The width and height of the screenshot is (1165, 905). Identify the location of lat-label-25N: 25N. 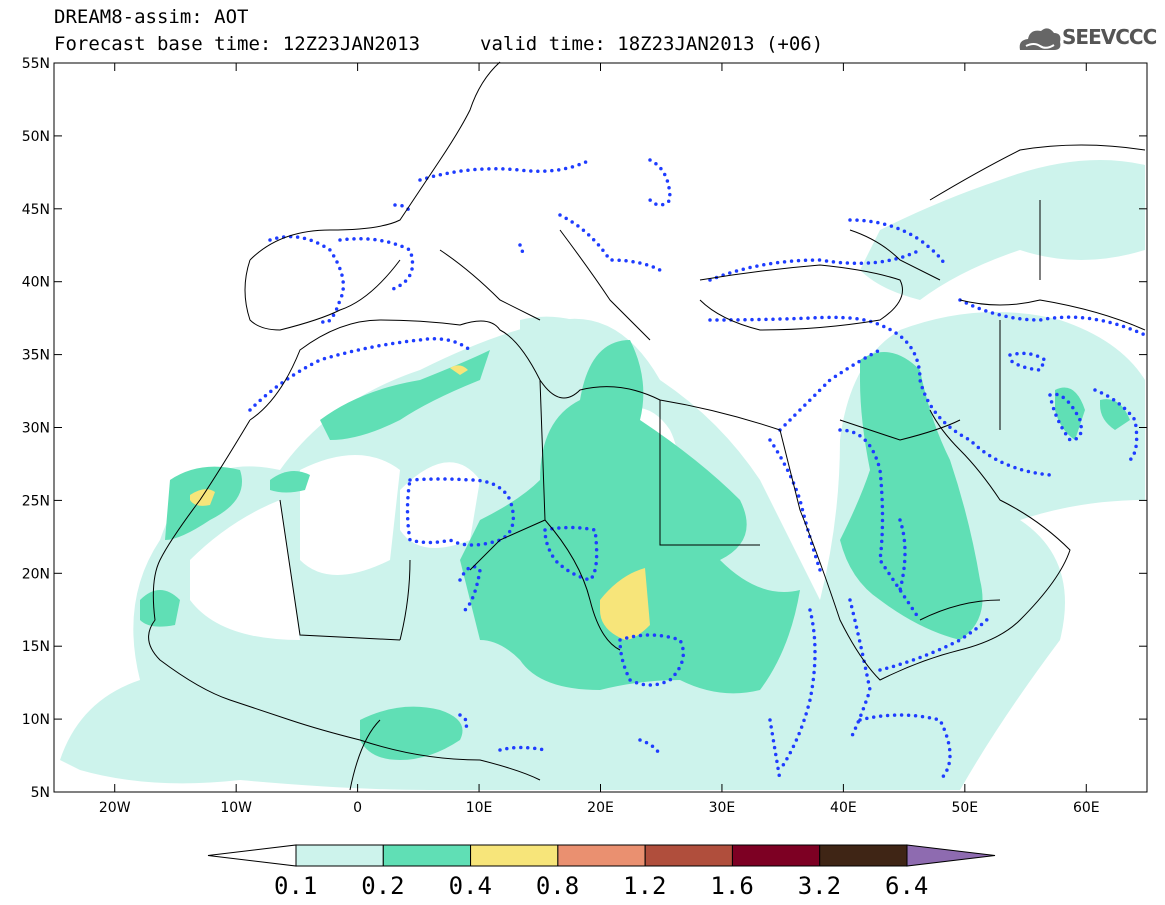
(36, 501).